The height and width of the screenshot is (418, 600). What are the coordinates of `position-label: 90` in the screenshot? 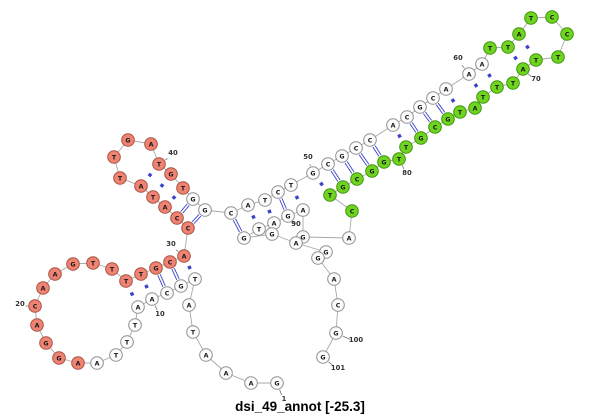 It's located at (296, 224).